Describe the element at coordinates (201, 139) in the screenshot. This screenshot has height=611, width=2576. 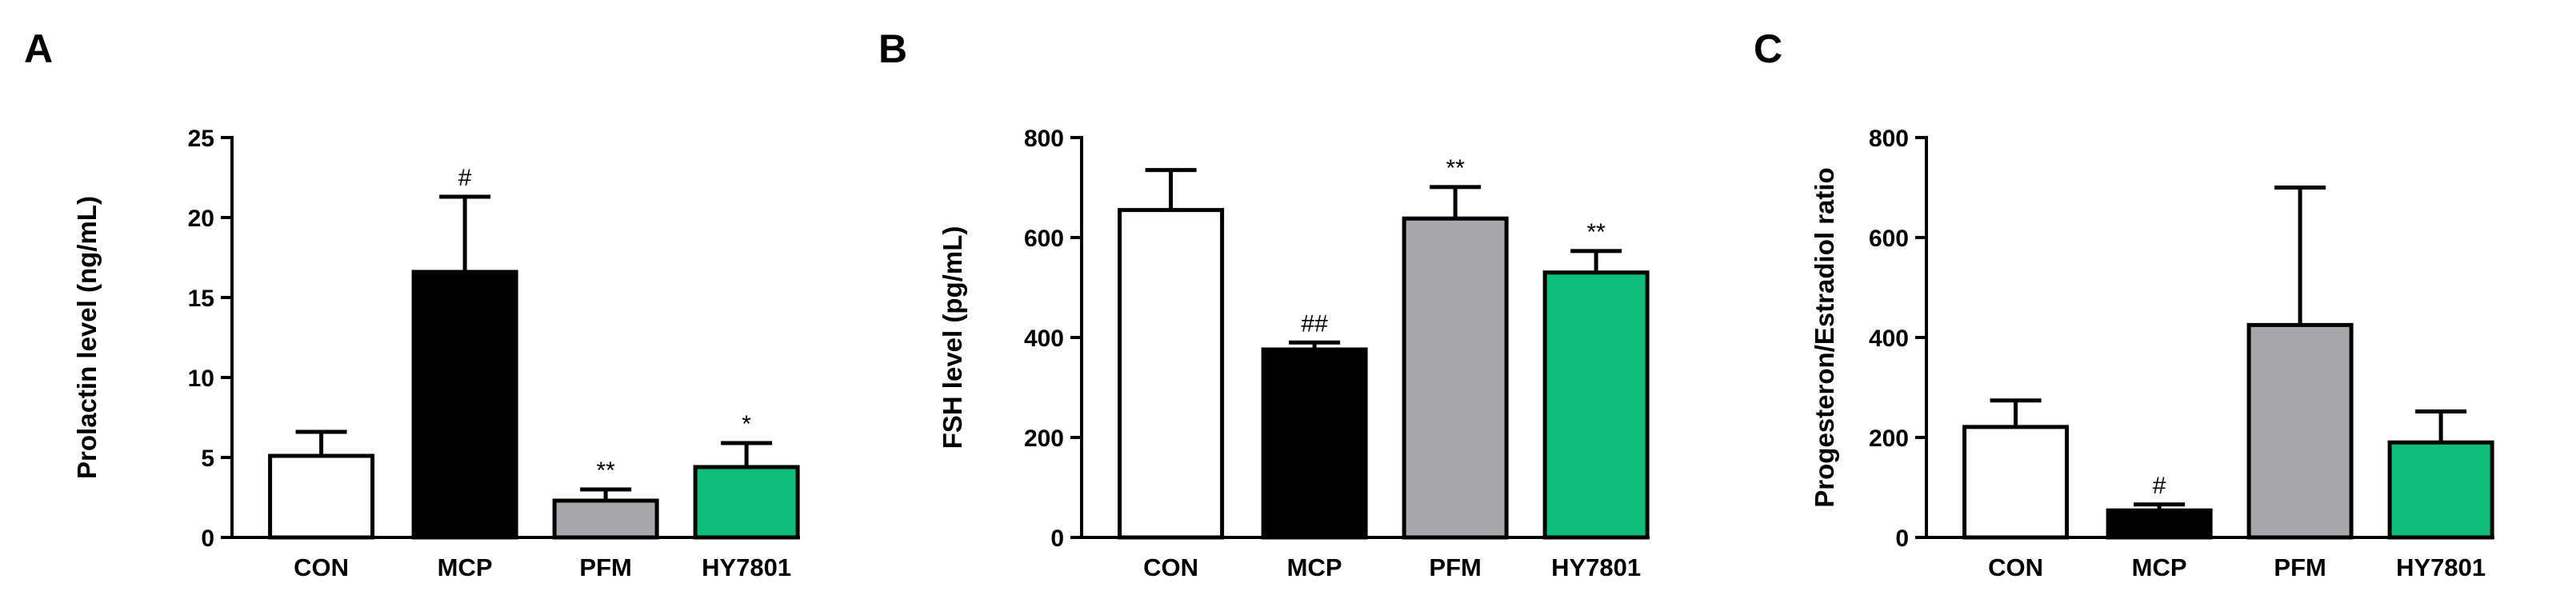
I see `y-tick-label: 25` at that location.